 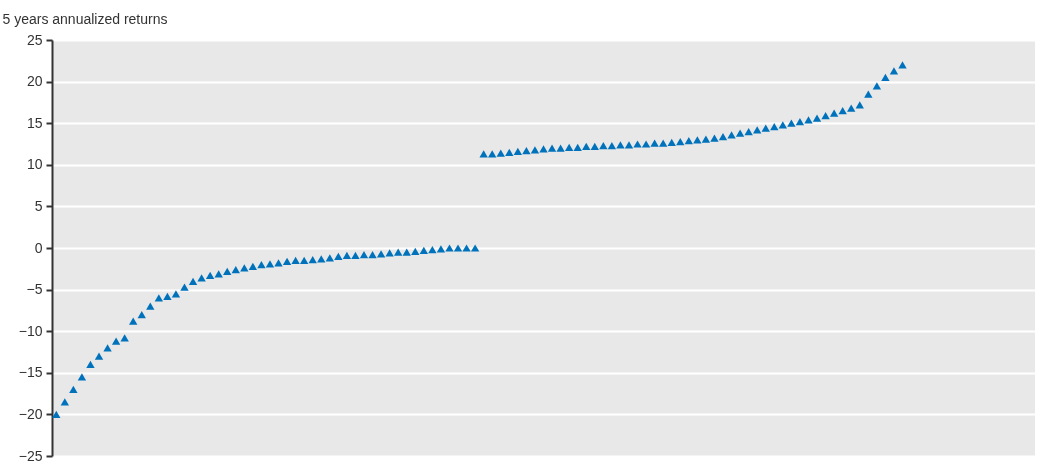 I want to click on y-tick-label: −25, so click(x=30, y=455).